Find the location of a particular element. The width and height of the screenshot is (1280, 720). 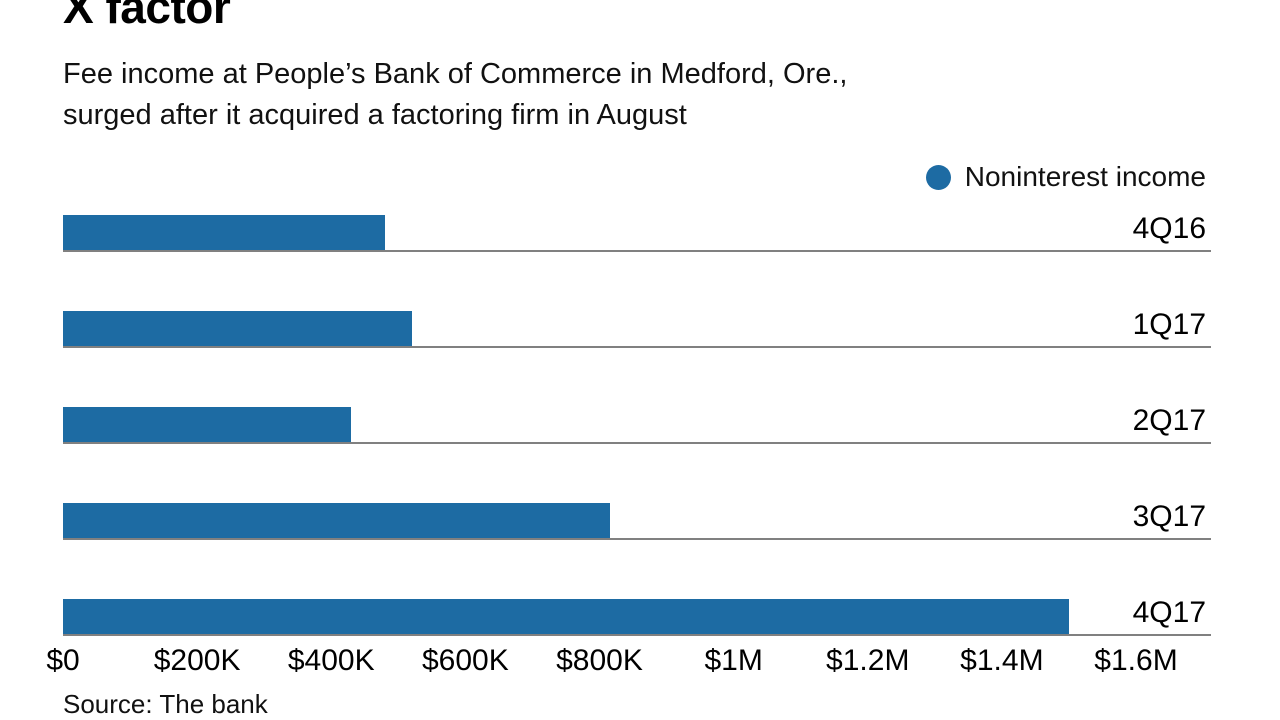

x-axis-tick-label: $200K is located at coordinates (197, 660).